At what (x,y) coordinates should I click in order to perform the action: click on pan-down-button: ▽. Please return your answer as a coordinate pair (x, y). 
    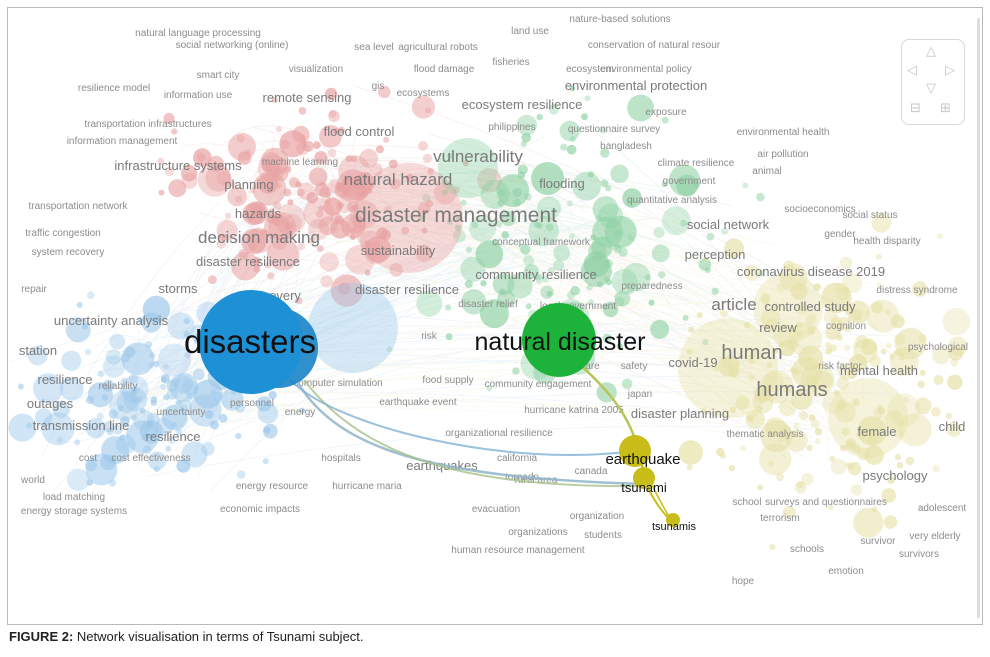
    Looking at the image, I should click on (931, 88).